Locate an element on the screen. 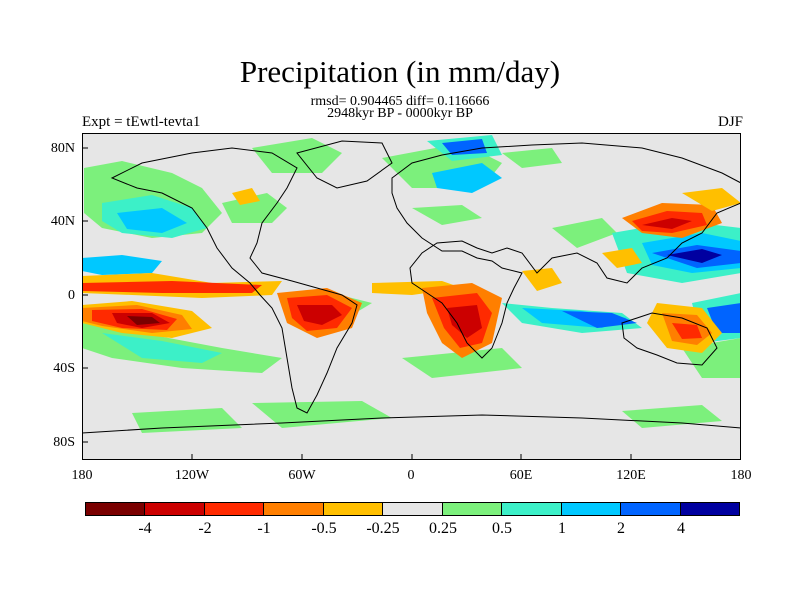 This screenshot has height=600, width=800. colorbar-label: 0.5 is located at coordinates (502, 528).